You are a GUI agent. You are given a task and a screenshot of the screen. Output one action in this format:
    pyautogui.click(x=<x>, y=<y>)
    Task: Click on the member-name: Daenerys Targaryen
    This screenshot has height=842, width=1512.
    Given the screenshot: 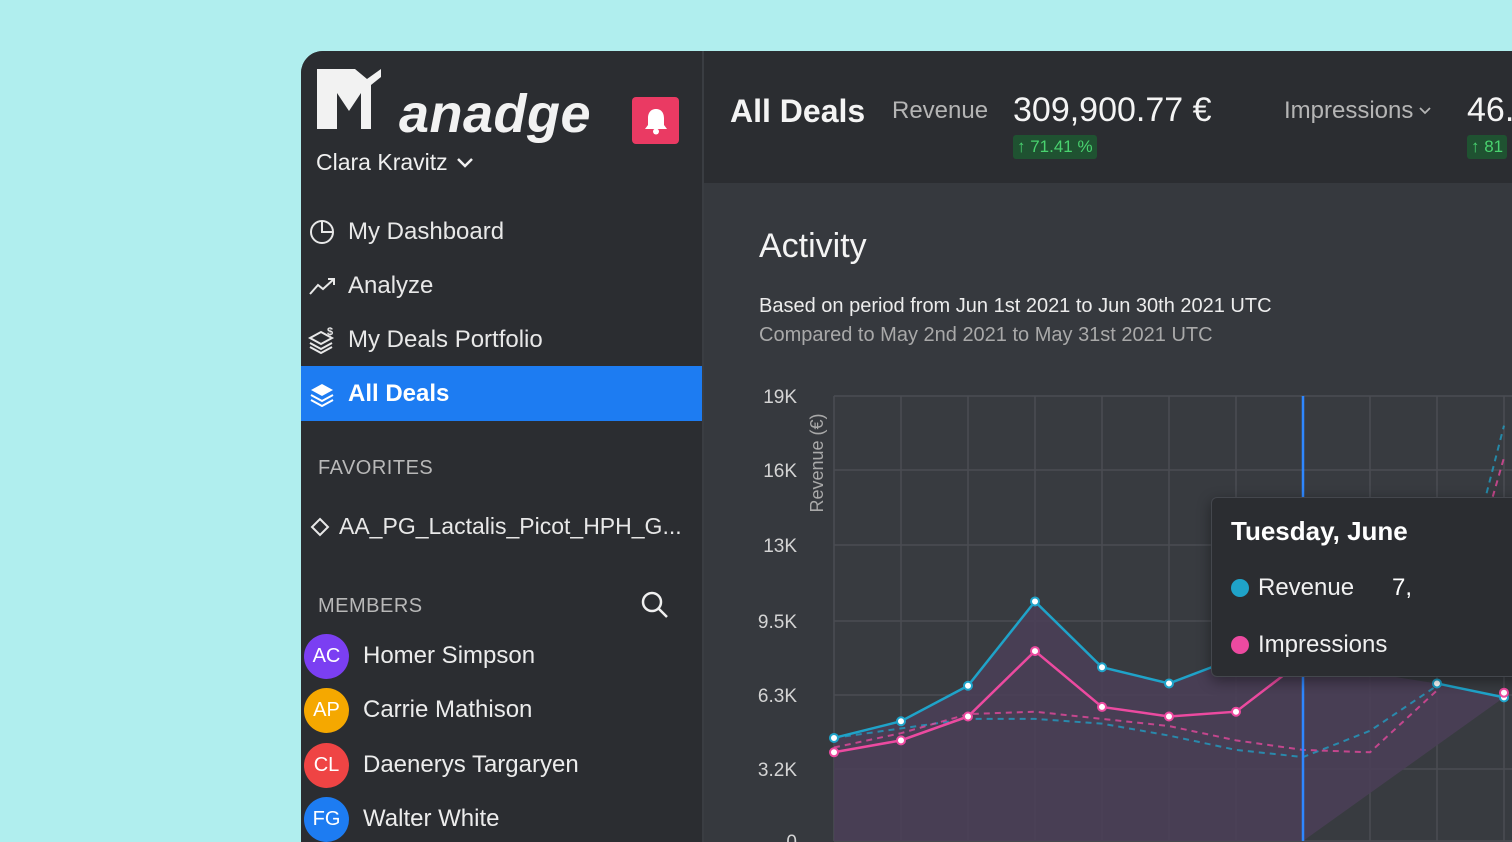 What is the action you would take?
    pyautogui.click(x=471, y=764)
    